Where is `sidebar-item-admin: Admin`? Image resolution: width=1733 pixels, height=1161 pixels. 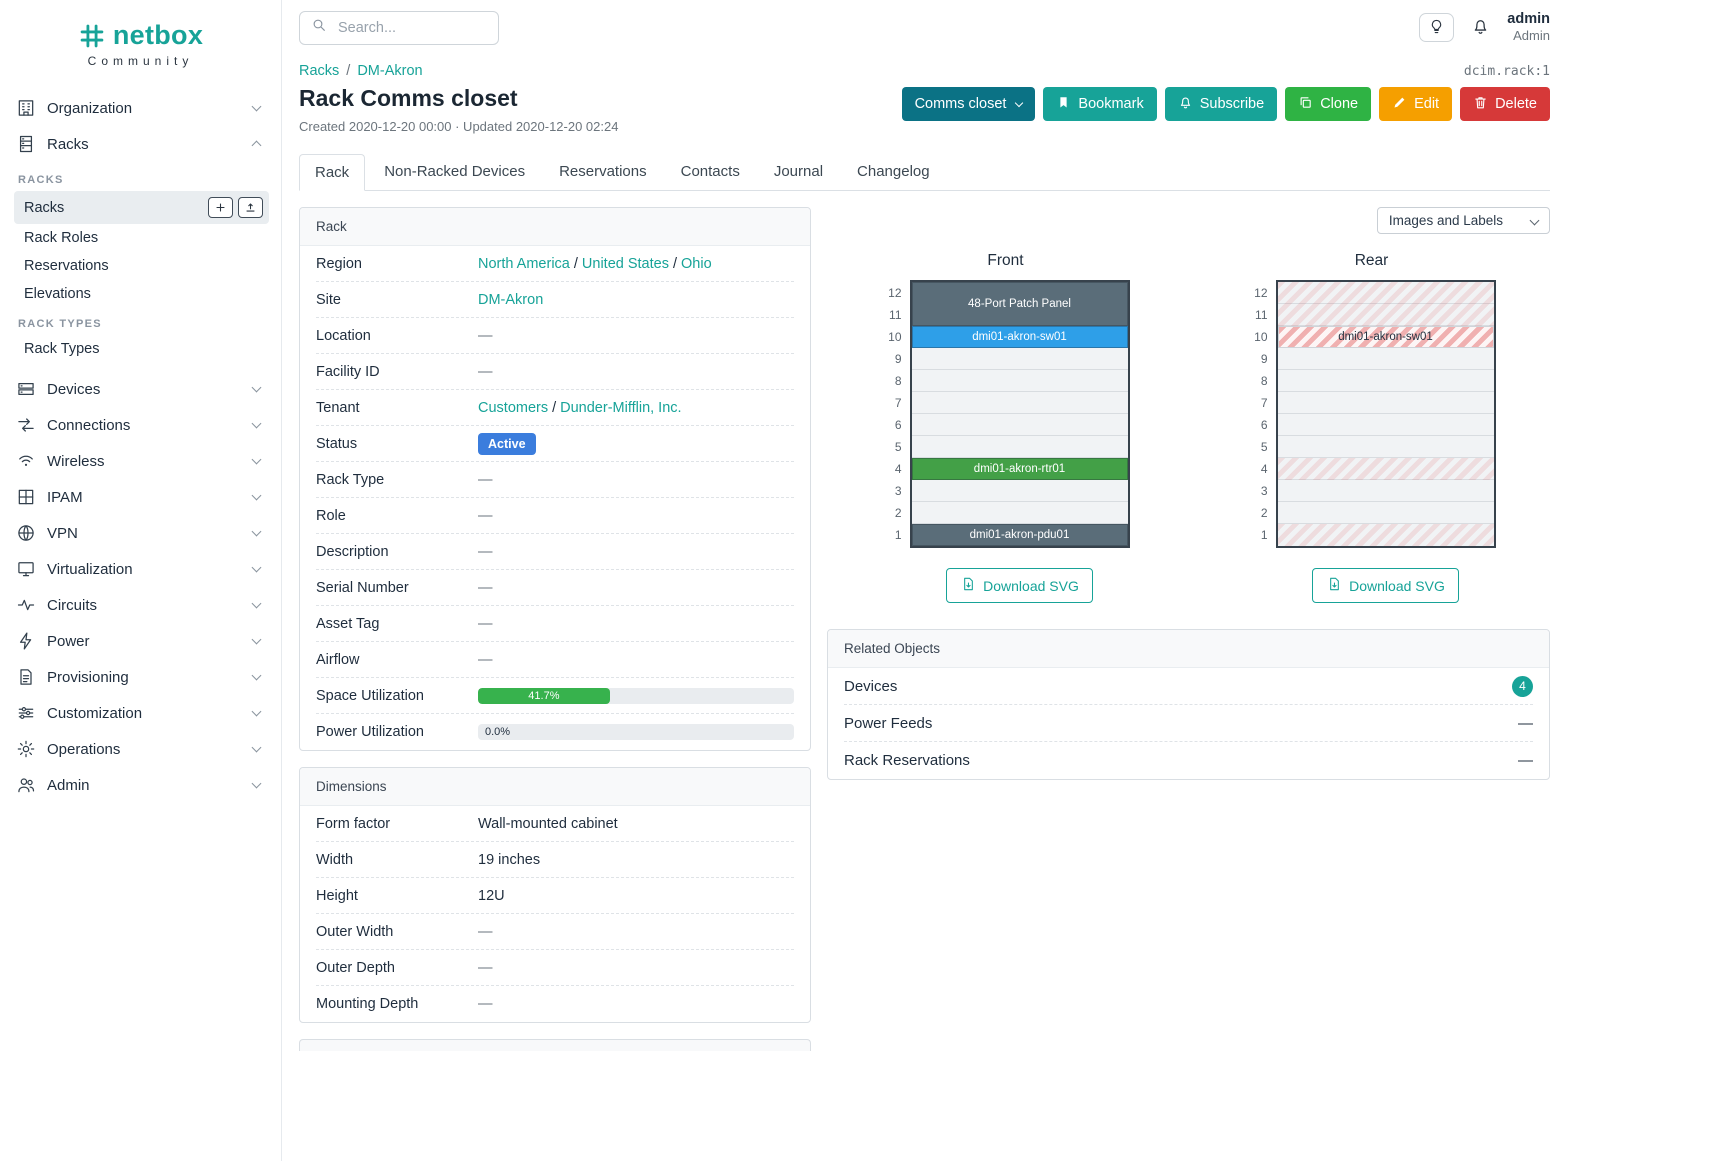 sidebar-item-admin: Admin is located at coordinates (140, 785).